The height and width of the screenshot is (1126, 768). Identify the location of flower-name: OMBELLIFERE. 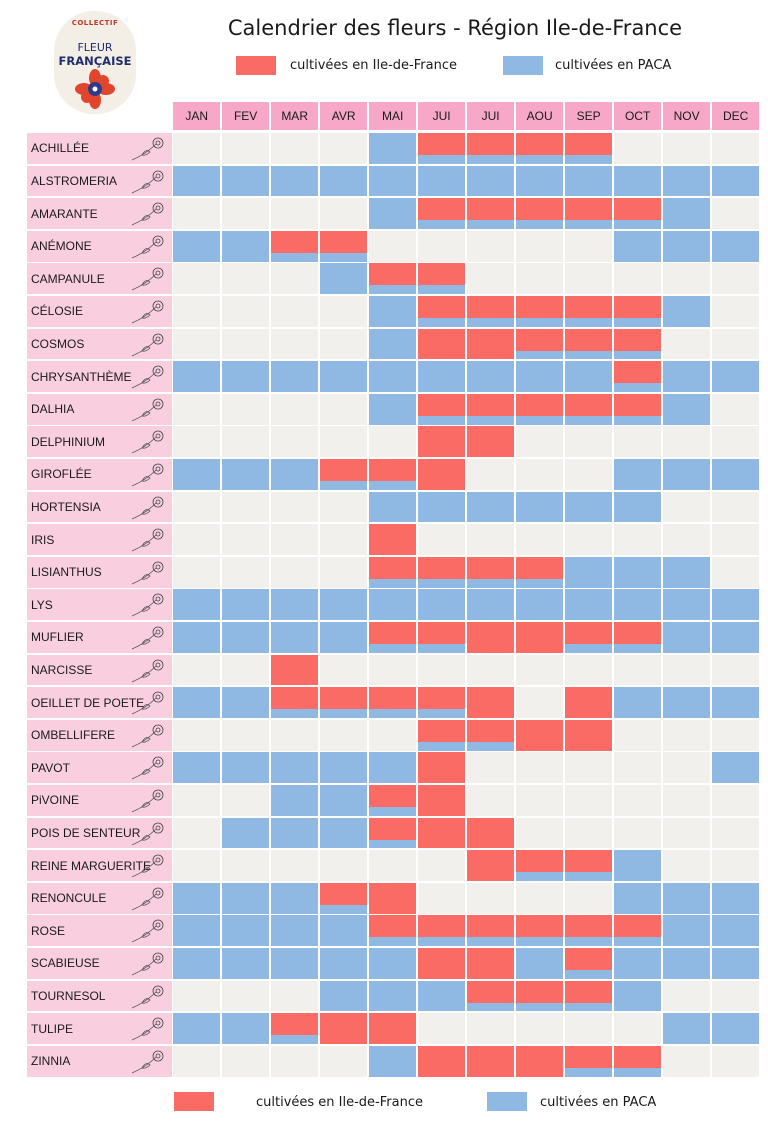
(73, 735).